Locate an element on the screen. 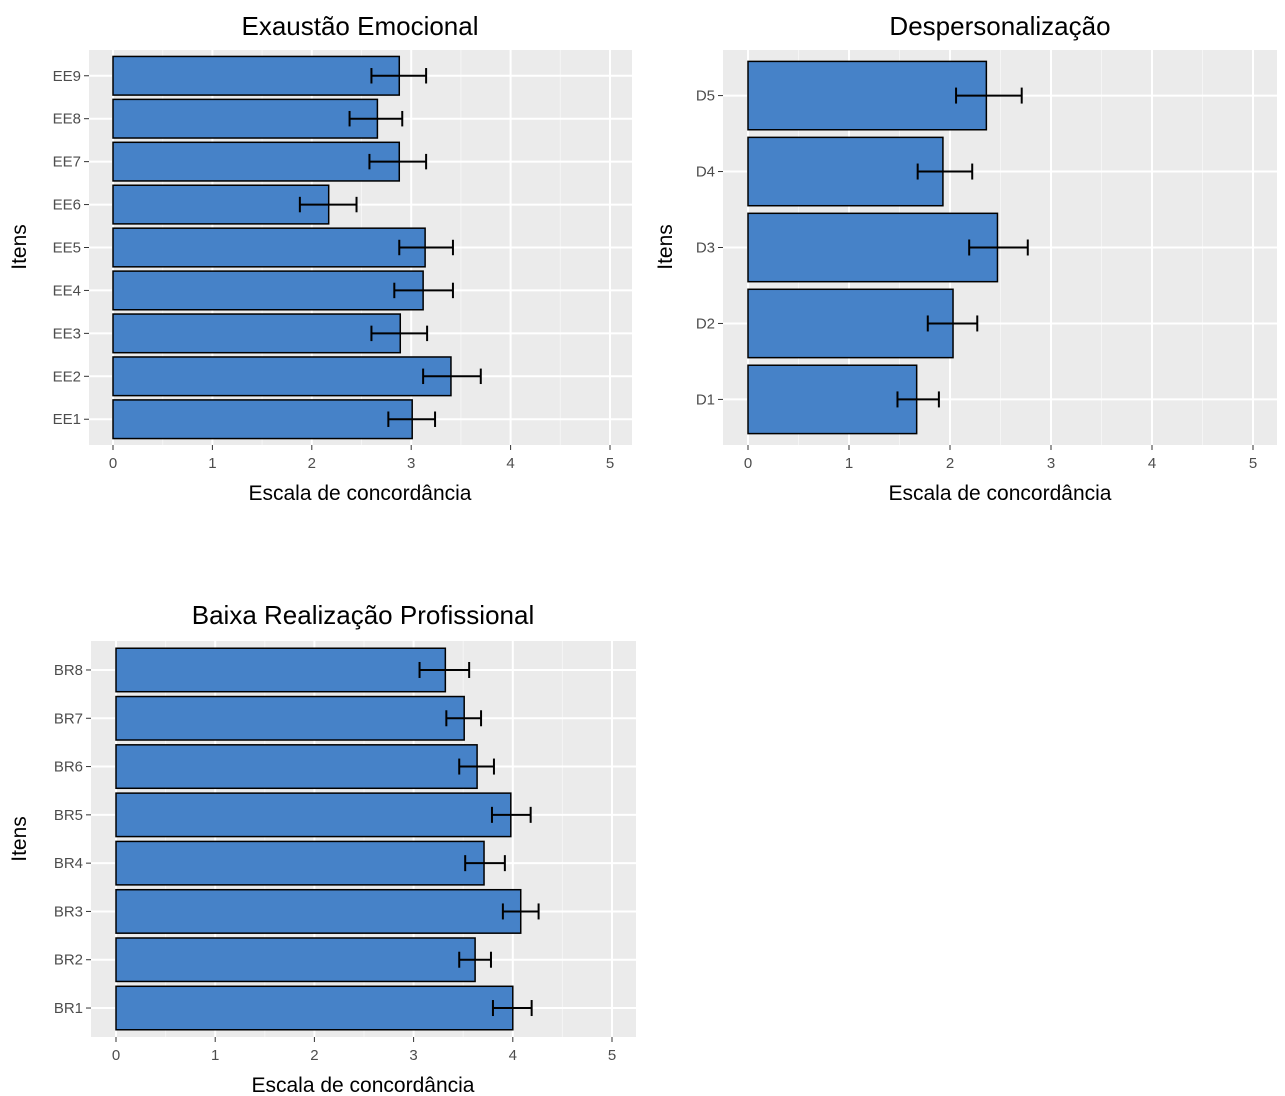 The height and width of the screenshot is (1096, 1285). chart-title: Despersonalização is located at coordinates (999, 26).